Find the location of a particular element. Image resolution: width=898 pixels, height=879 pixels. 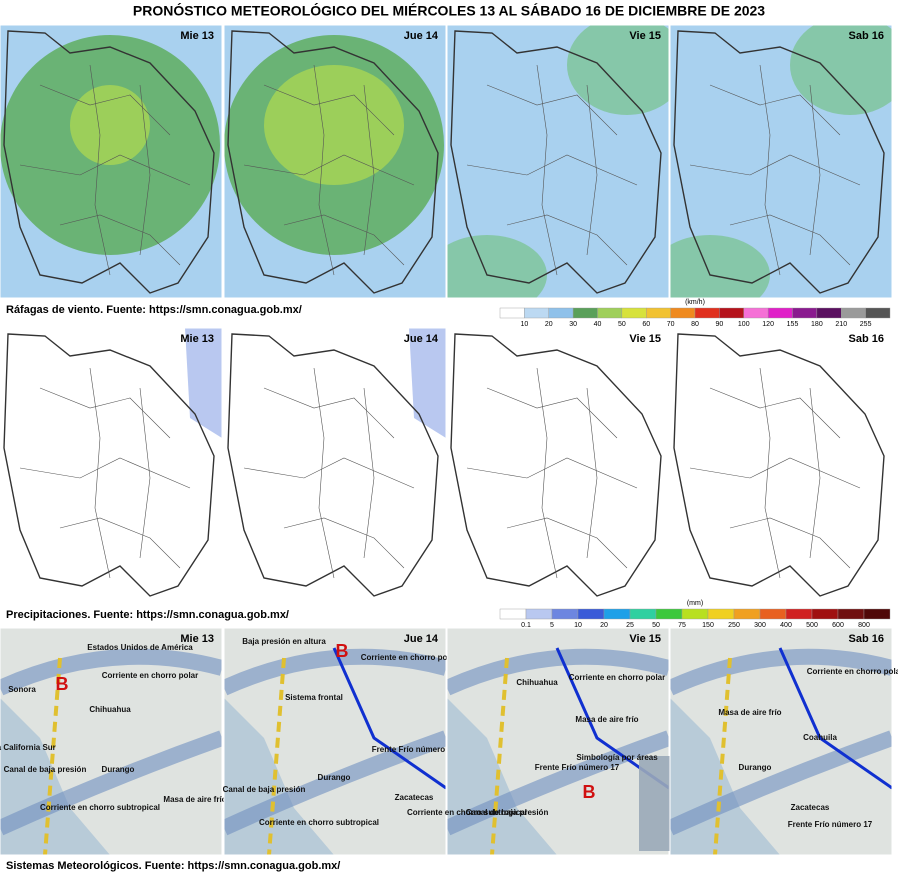

scale-label: 30 is located at coordinates (573, 324).